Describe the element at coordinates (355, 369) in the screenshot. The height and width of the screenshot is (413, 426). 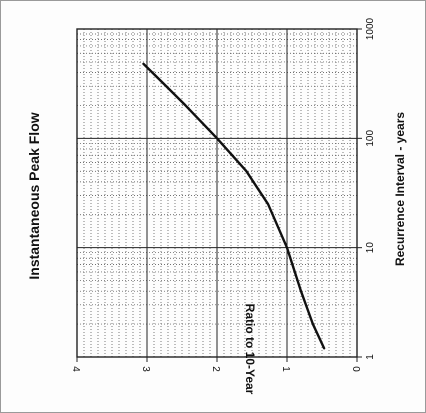
I see `x-tick-label: 0` at that location.